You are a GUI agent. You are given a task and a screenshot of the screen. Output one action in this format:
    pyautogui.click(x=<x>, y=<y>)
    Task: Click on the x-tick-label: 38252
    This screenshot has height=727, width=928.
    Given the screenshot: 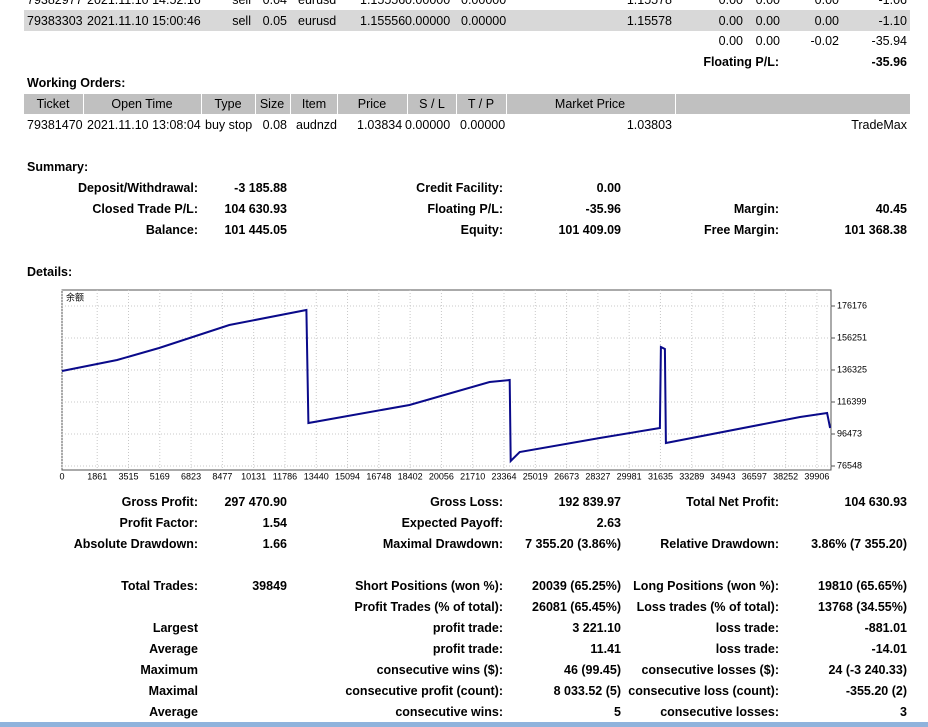 What is the action you would take?
    pyautogui.click(x=785, y=476)
    